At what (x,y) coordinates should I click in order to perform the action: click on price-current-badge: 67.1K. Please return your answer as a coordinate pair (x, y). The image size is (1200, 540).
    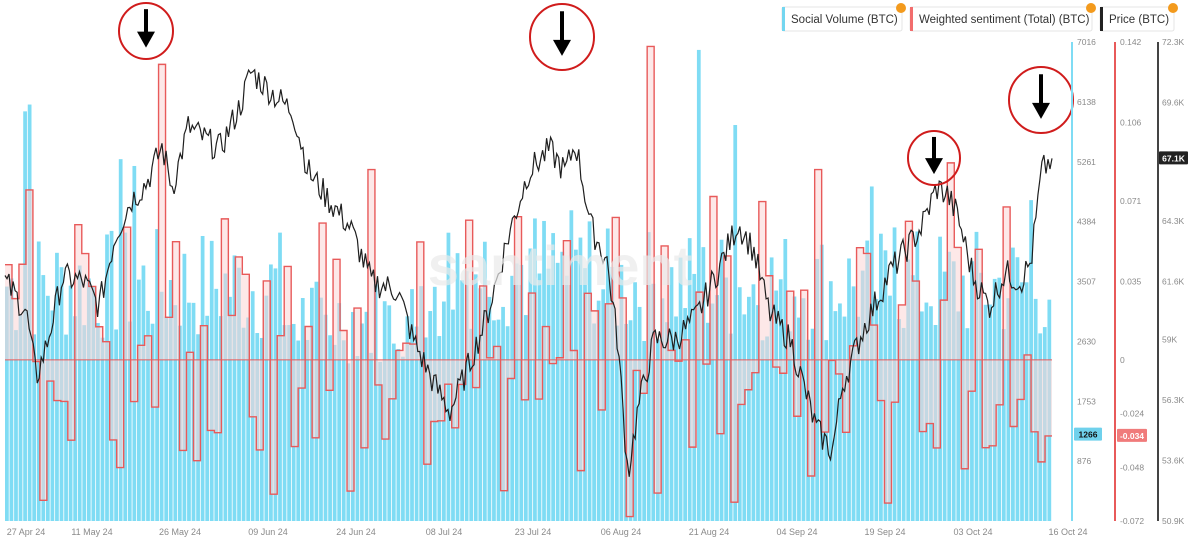
    Looking at the image, I should click on (1173, 158).